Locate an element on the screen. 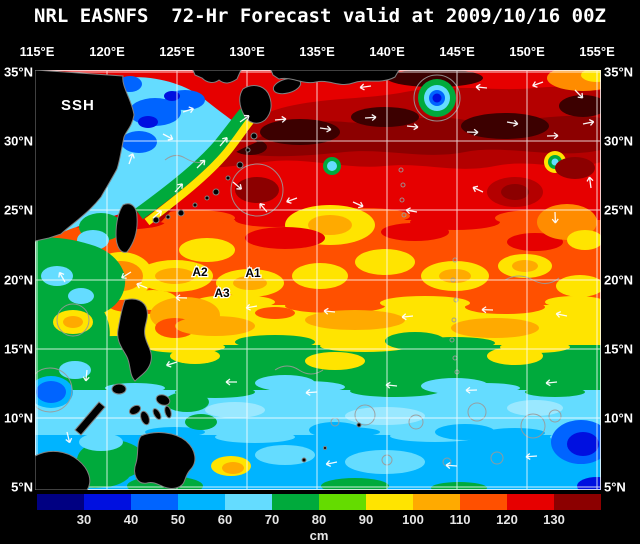 The width and height of the screenshot is (640, 544). colorbar-tick: 70 is located at coordinates (272, 519).